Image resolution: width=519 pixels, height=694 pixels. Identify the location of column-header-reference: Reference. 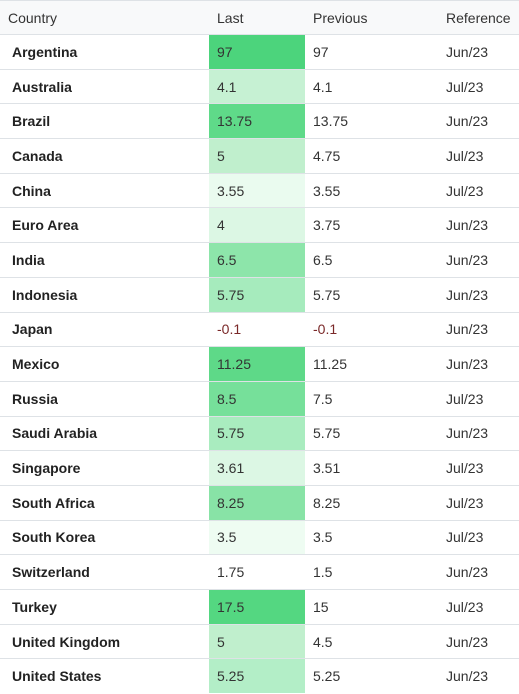
(478, 17).